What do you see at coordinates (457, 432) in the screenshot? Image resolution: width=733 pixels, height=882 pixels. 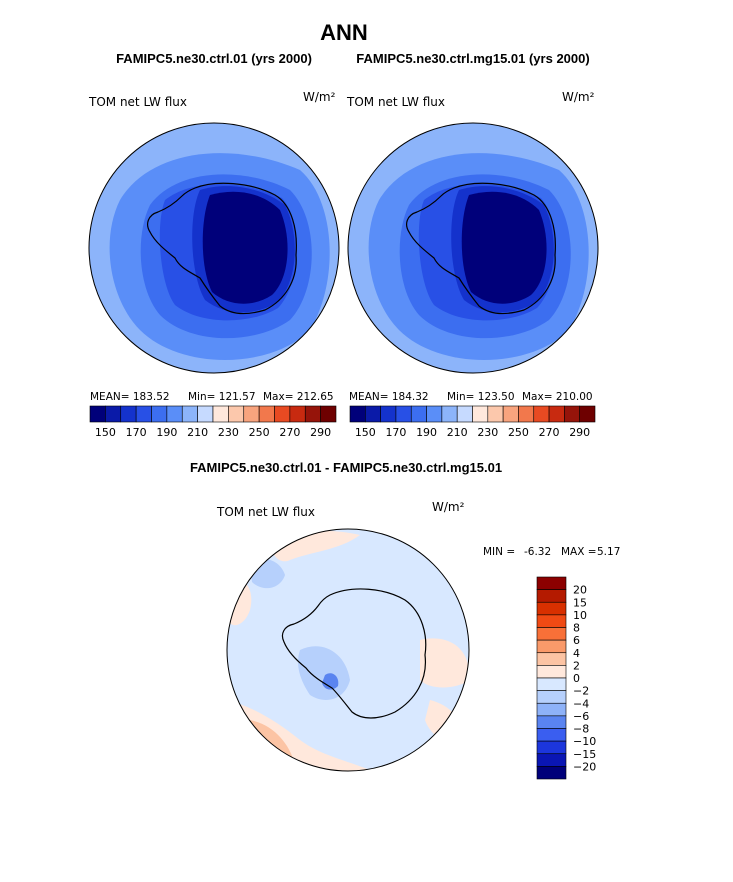 I see `right-colorbar-tick-label: 210` at bounding box center [457, 432].